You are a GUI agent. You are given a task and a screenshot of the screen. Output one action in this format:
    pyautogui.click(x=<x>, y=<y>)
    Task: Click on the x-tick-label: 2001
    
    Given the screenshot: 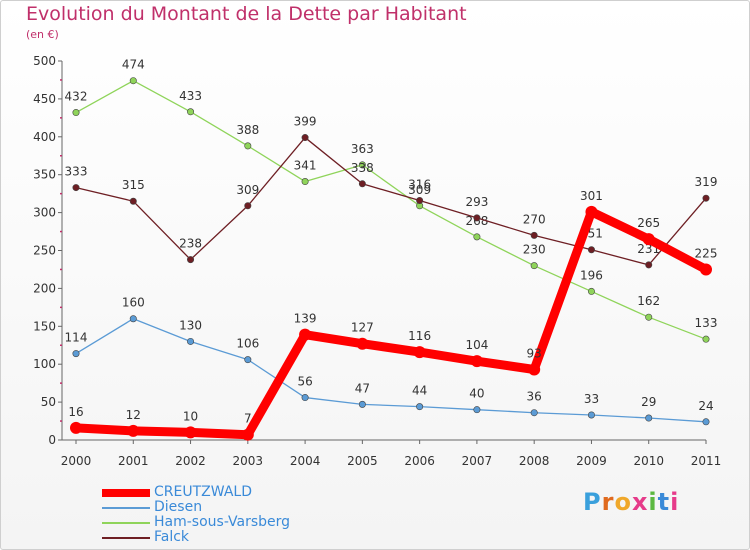 What is the action you would take?
    pyautogui.click(x=133, y=461)
    